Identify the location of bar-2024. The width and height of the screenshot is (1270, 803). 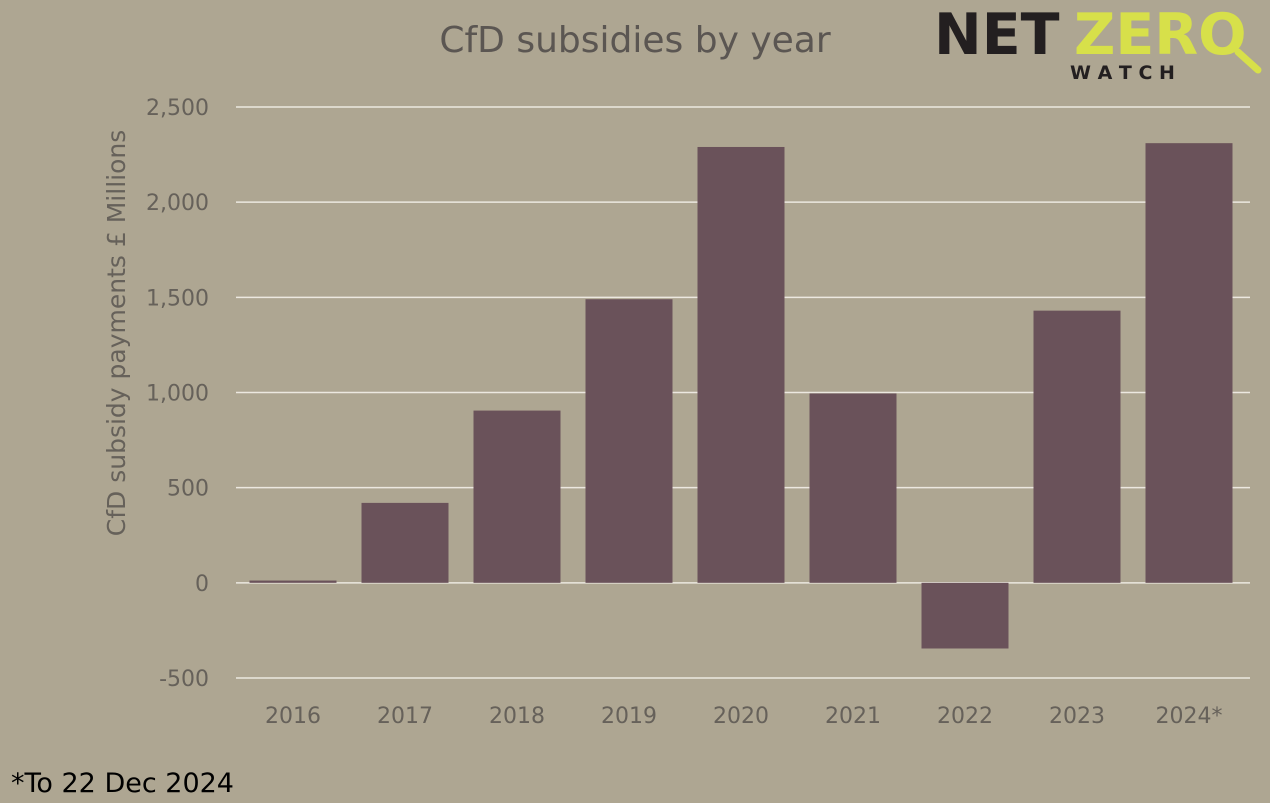
(1189, 363).